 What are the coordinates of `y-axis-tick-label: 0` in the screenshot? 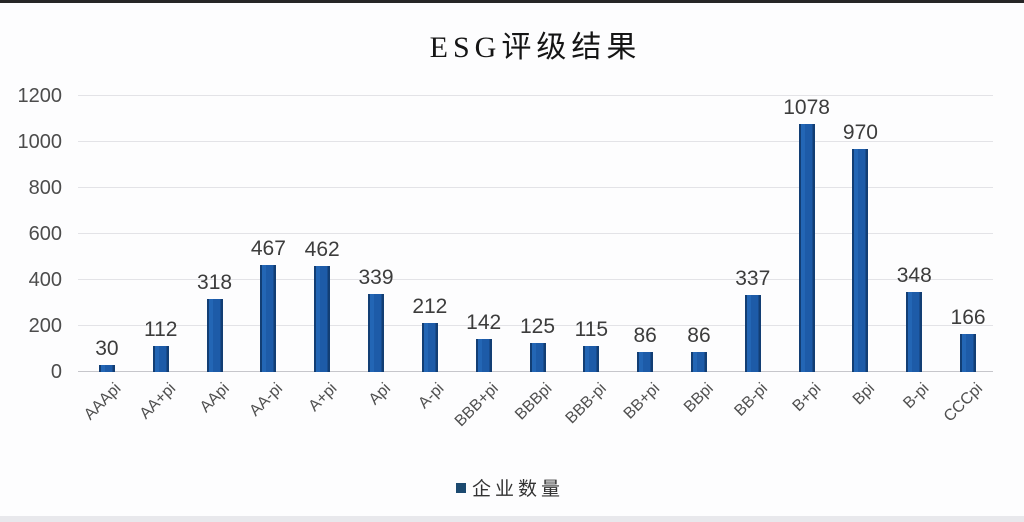 It's located at (56, 372).